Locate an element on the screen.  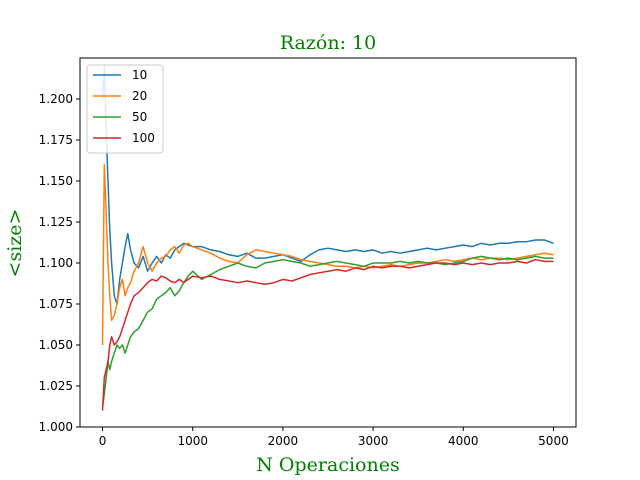
x-tick-label: 1000 is located at coordinates (192, 441).